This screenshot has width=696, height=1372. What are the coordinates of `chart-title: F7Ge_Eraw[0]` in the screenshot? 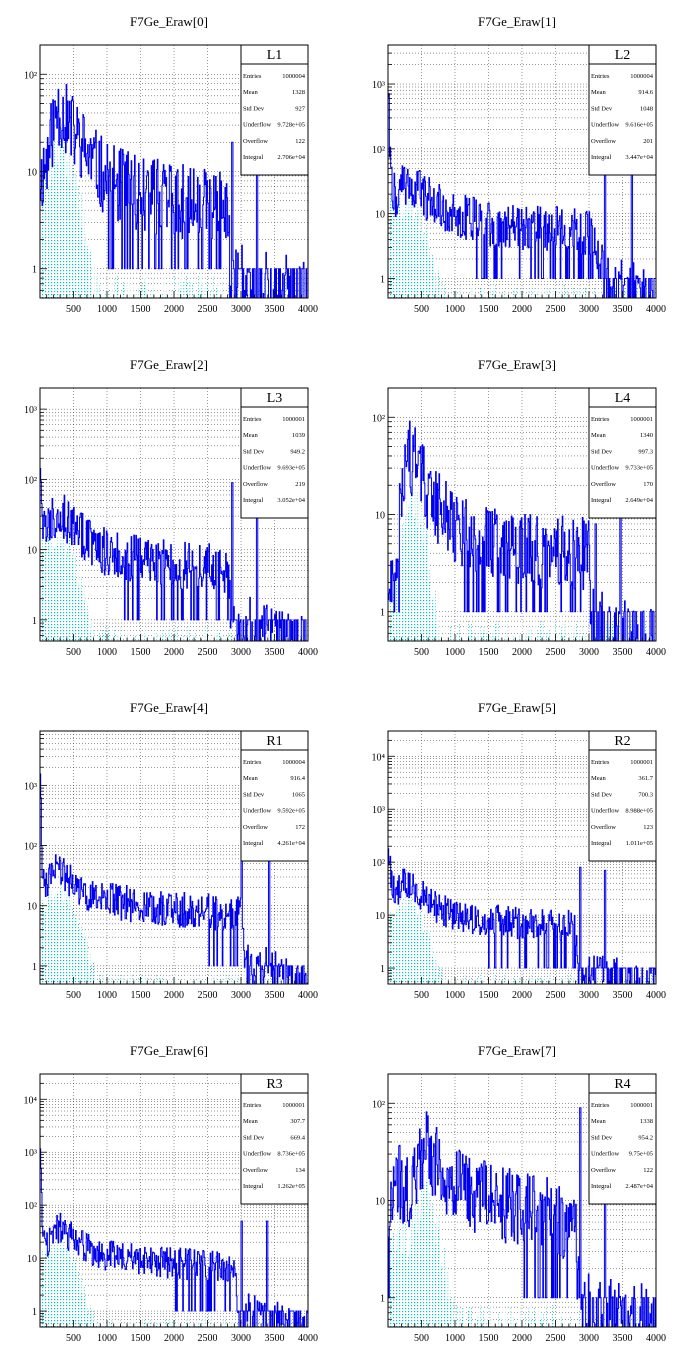 It's located at (169, 21).